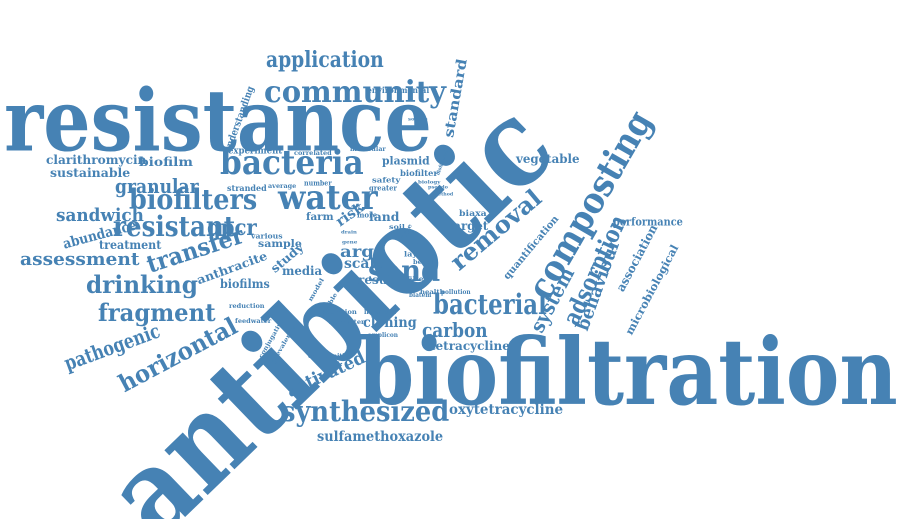 The height and width of the screenshot is (519, 900). Describe the element at coordinates (247, 188) in the screenshot. I see `word-stranded: stranded` at that location.